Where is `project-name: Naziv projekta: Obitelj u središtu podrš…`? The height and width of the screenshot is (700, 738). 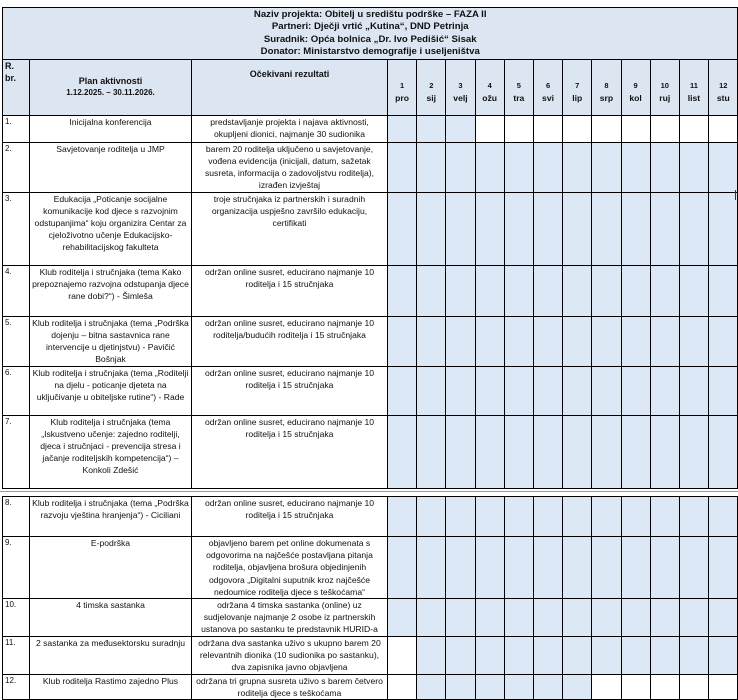
project-name: Naziv projekta: Obitelj u središtu podrš… is located at coordinates (370, 14).